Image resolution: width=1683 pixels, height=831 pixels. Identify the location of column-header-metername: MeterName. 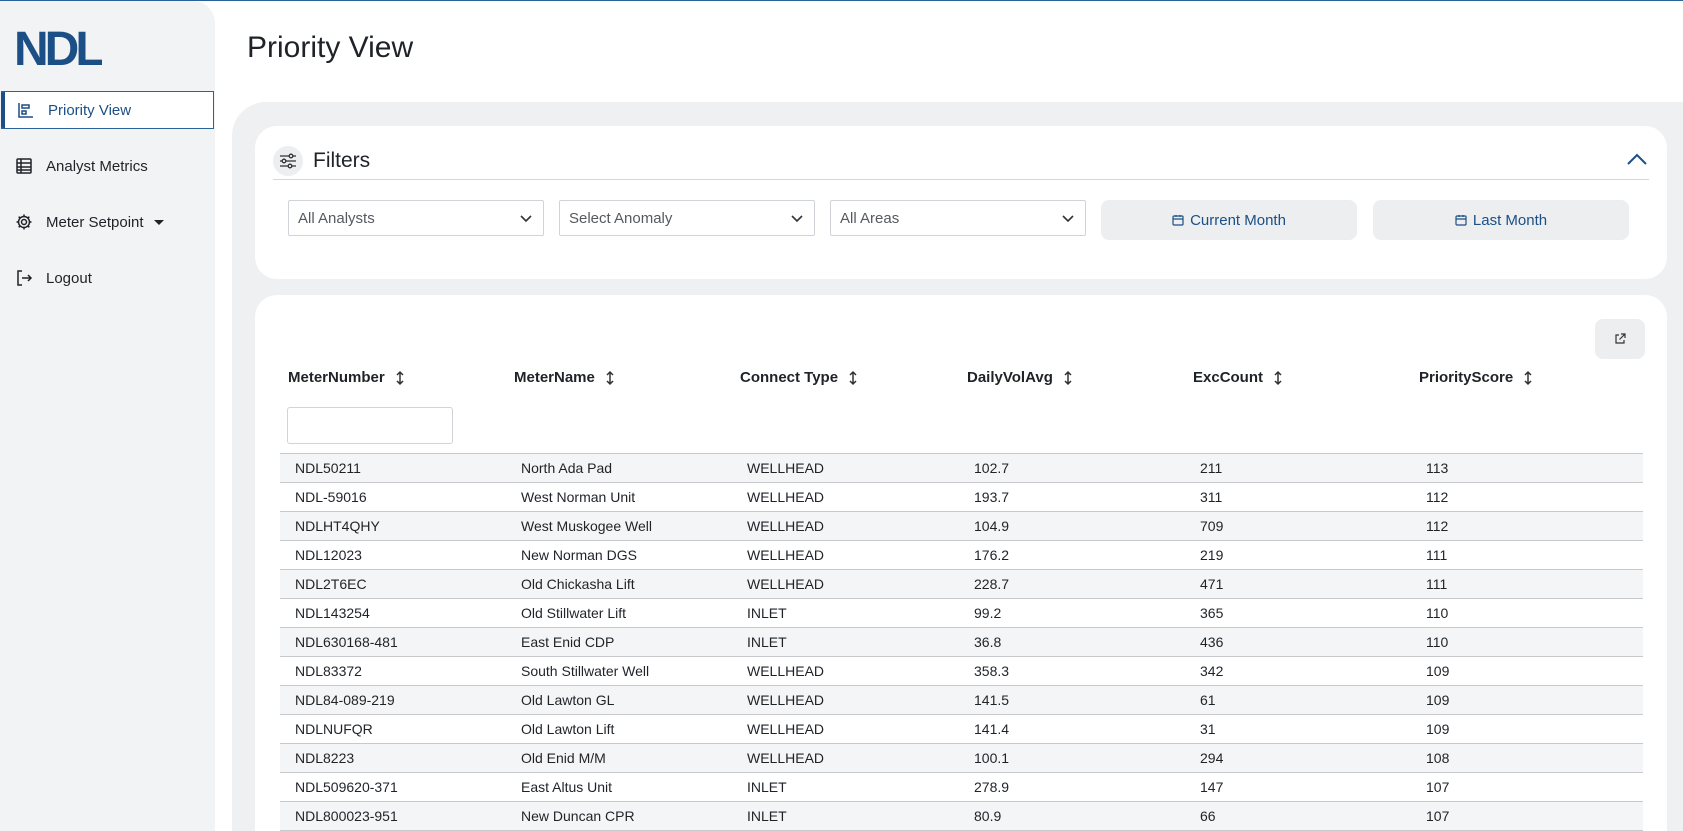
(564, 377).